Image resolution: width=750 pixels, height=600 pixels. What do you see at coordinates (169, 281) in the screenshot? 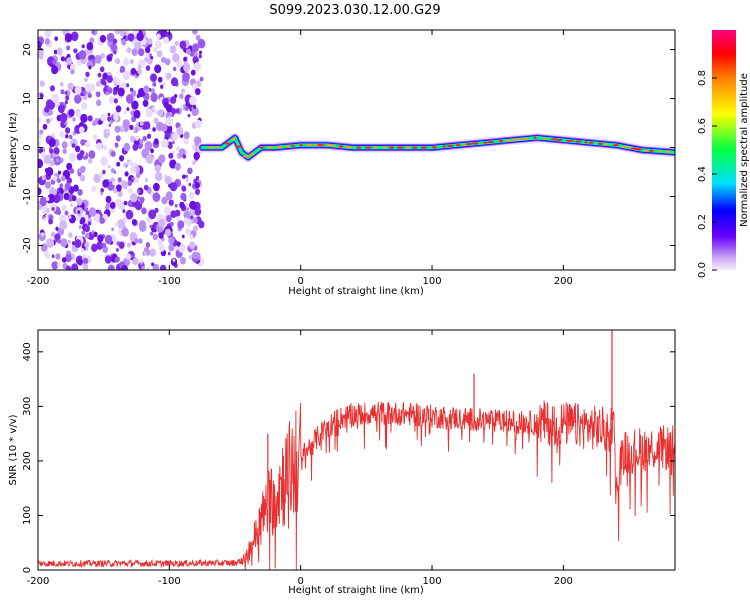
I see `x-tick-label: -100` at bounding box center [169, 281].